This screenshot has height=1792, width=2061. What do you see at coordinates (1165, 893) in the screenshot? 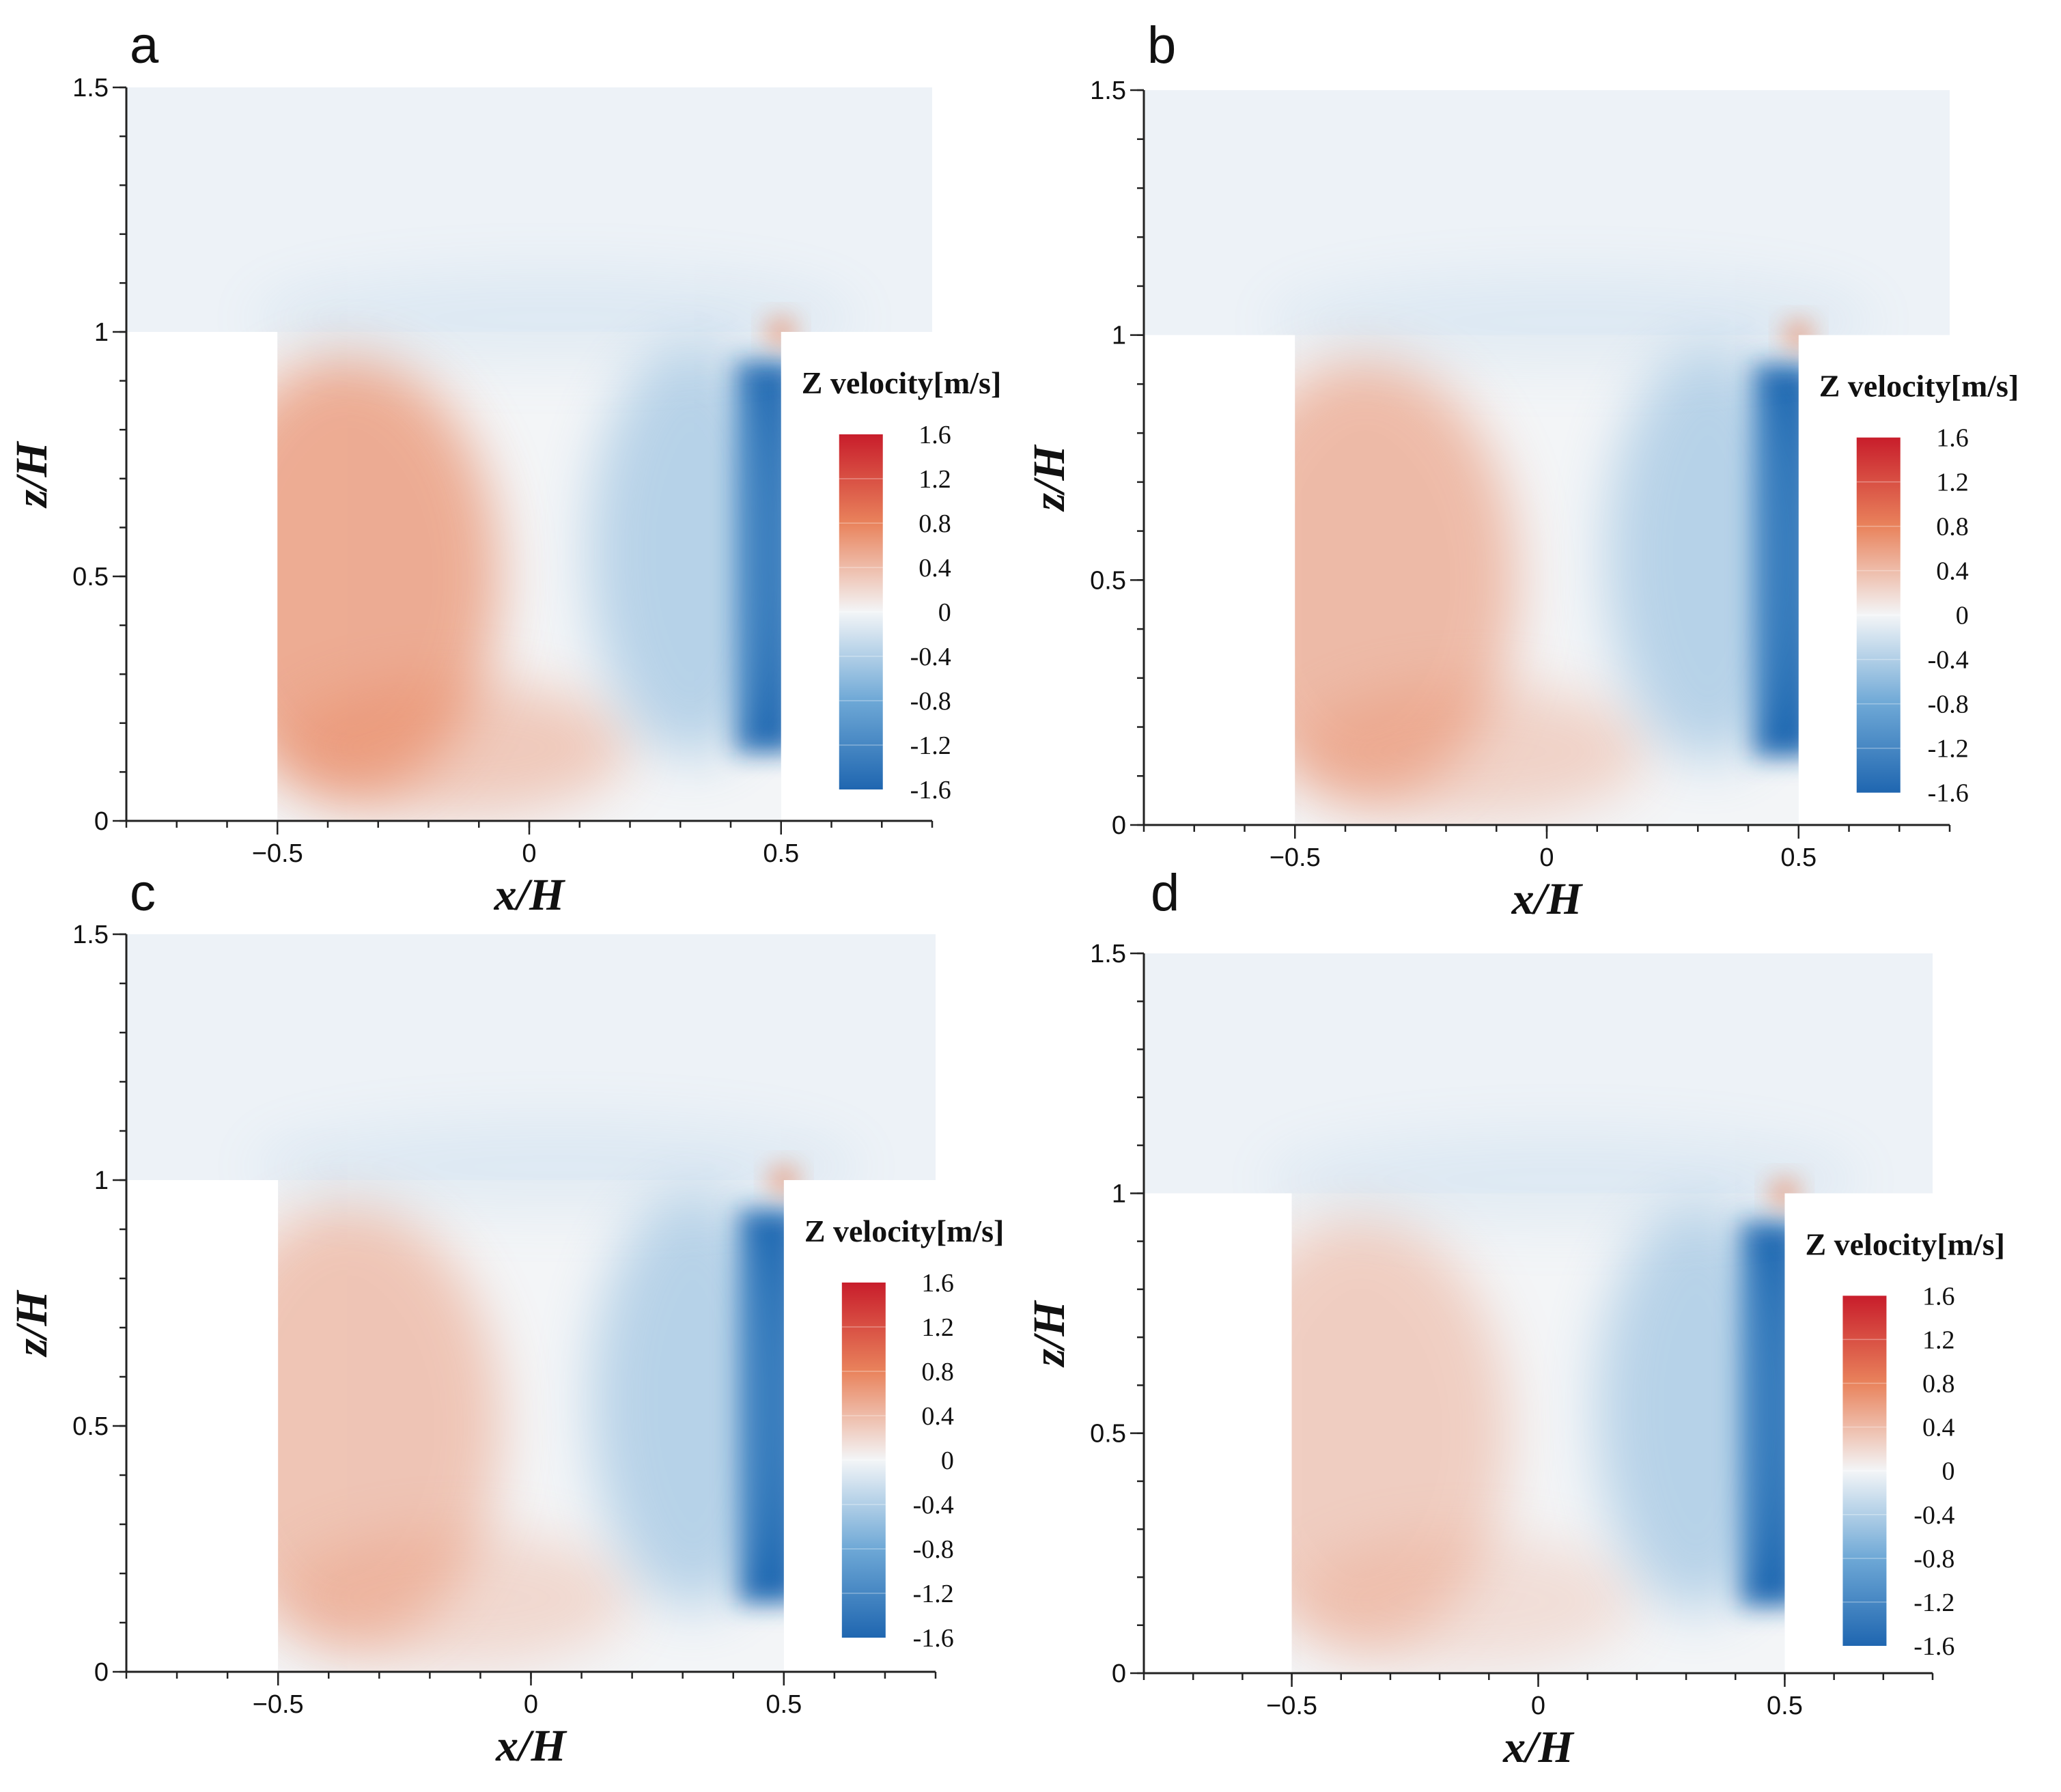
I see `panel-letter: d` at bounding box center [1165, 893].